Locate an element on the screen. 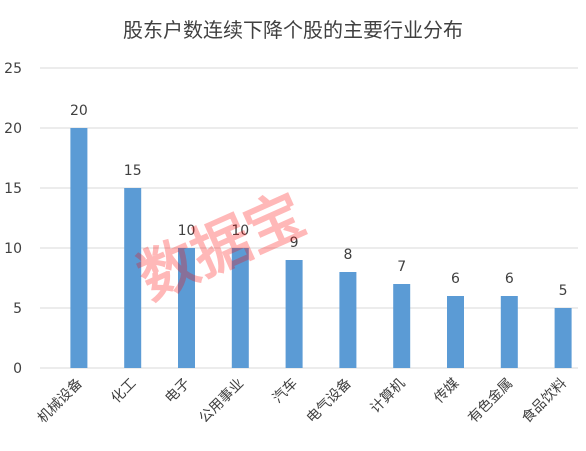 The width and height of the screenshot is (586, 451). category-label: 电子 is located at coordinates (177, 391).